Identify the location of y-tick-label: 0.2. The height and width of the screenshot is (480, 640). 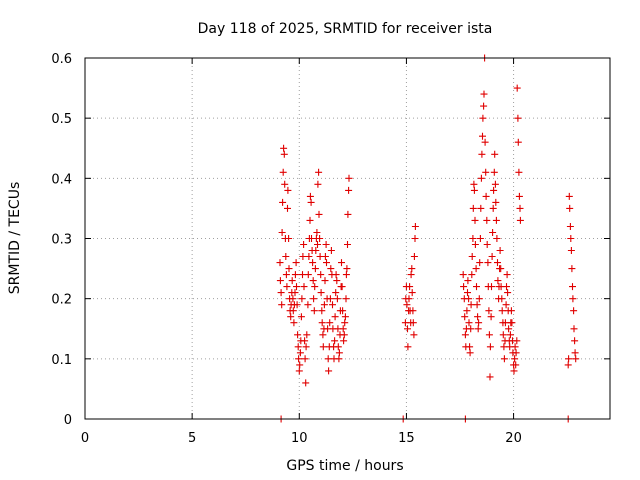
(61, 300).